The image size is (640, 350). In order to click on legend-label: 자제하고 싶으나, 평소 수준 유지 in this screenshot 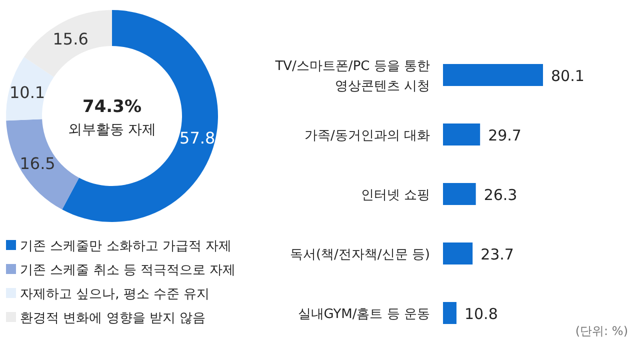, I will do `click(115, 294)`.